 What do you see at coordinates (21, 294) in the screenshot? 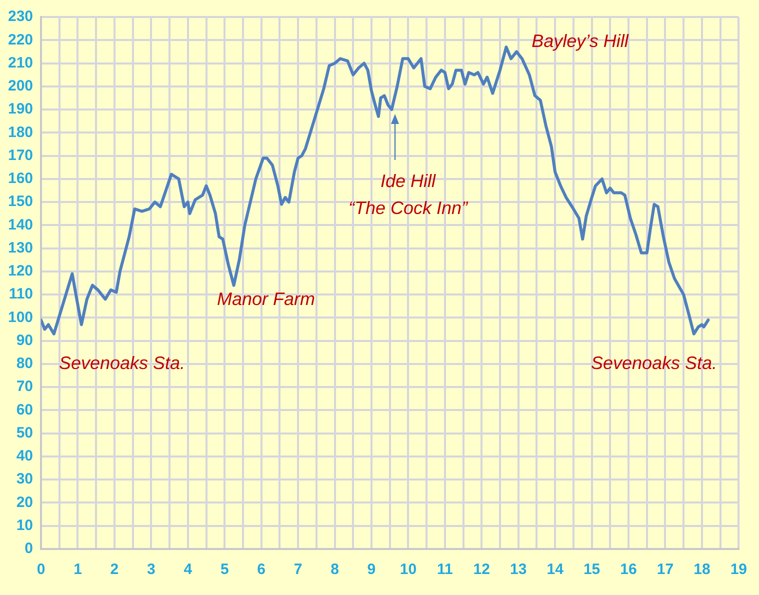
I see `y-tick-label: 110` at bounding box center [21, 294].